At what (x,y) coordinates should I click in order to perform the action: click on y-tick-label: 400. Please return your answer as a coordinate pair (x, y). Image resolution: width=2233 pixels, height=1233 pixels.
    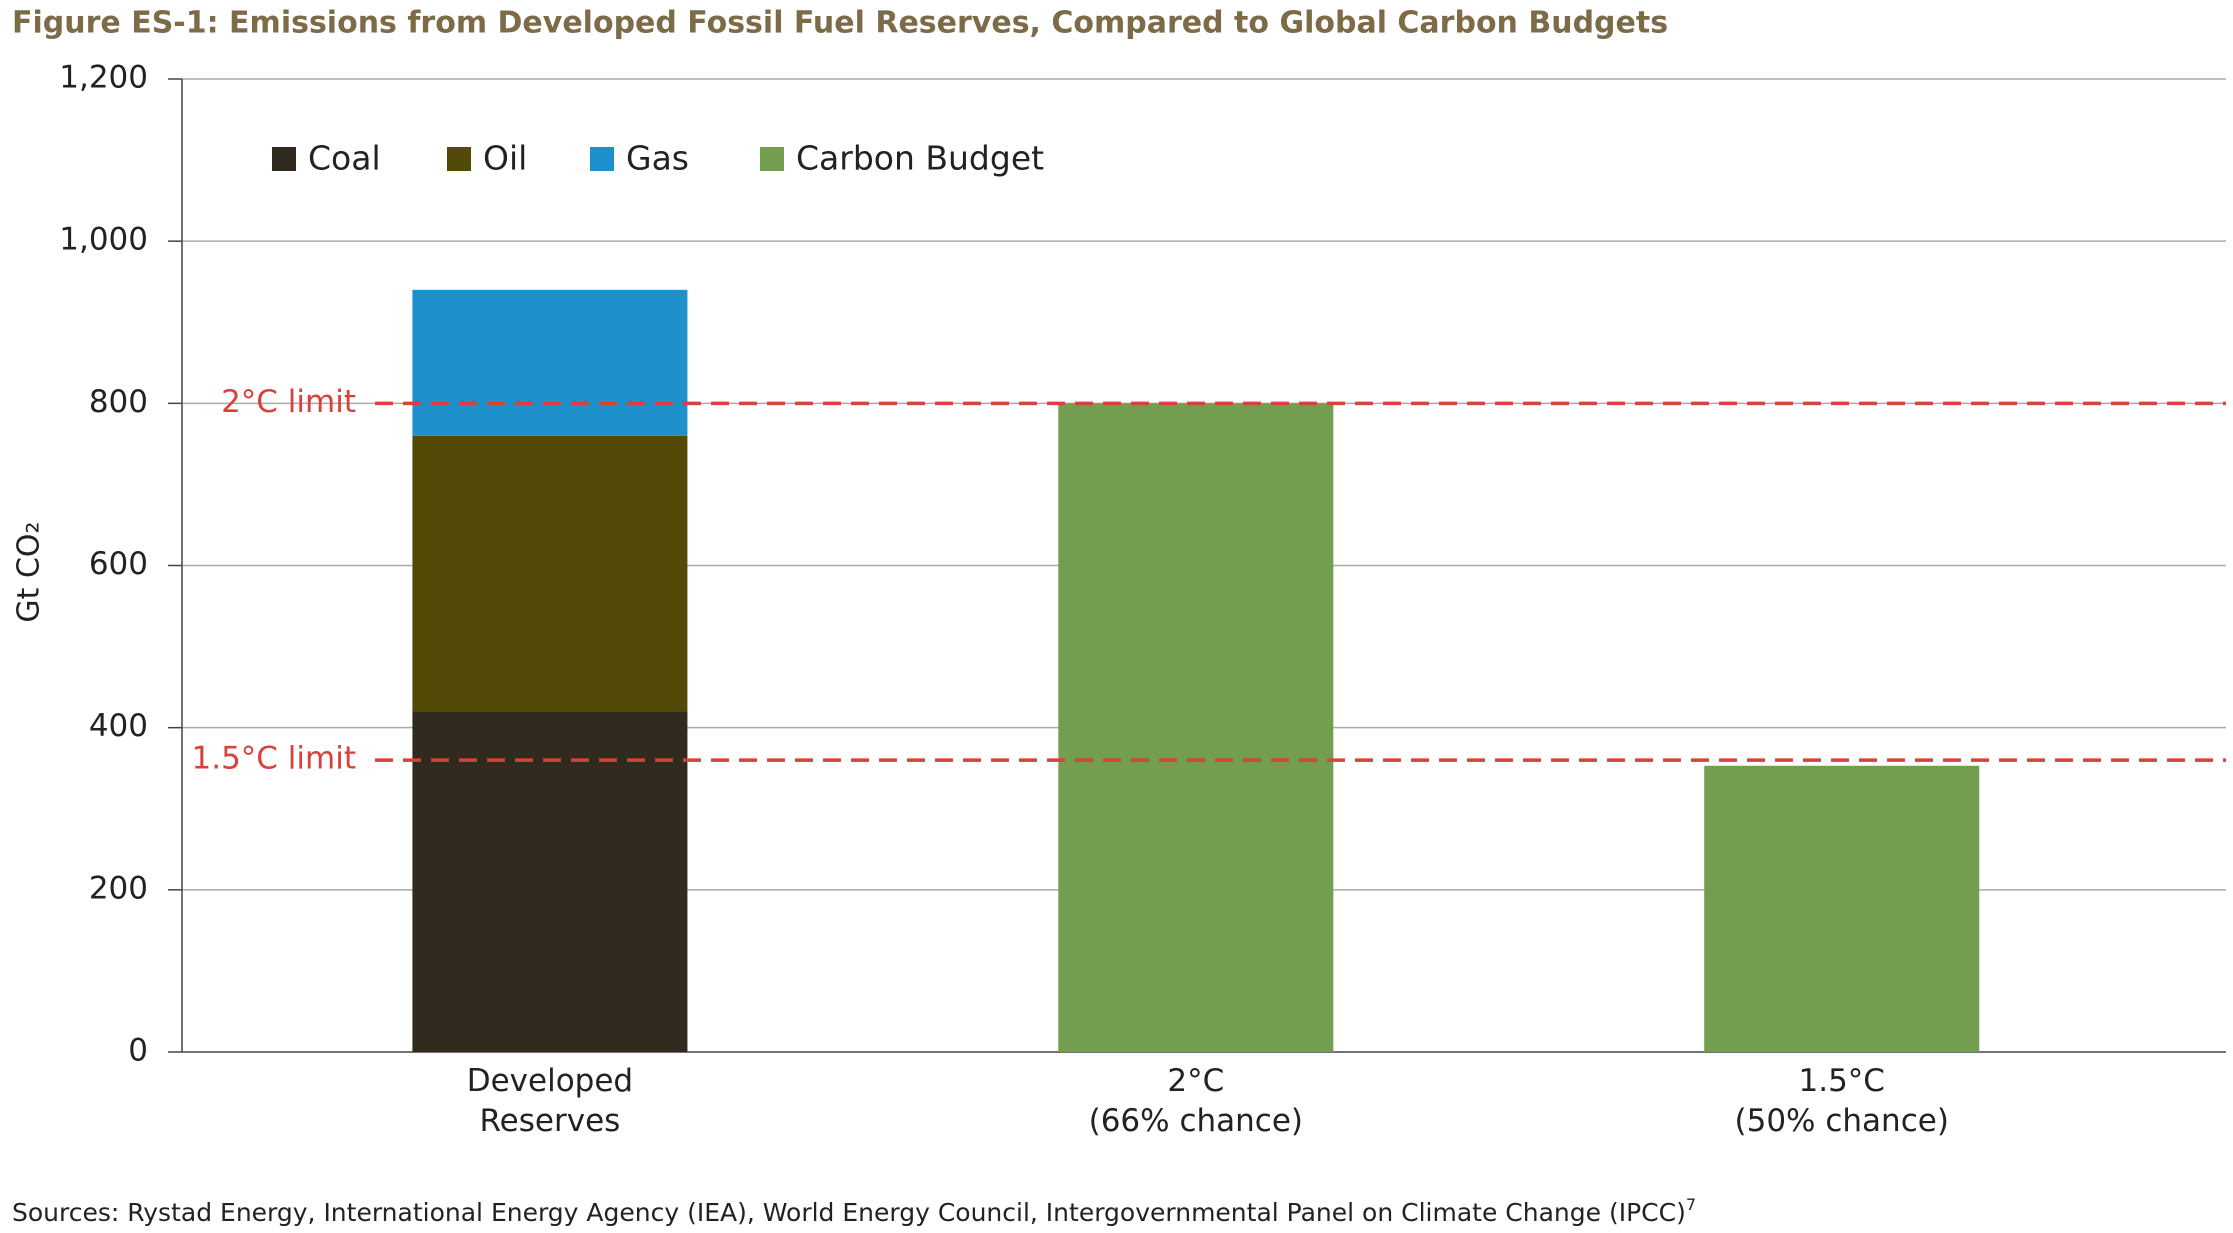
    Looking at the image, I should click on (118, 726).